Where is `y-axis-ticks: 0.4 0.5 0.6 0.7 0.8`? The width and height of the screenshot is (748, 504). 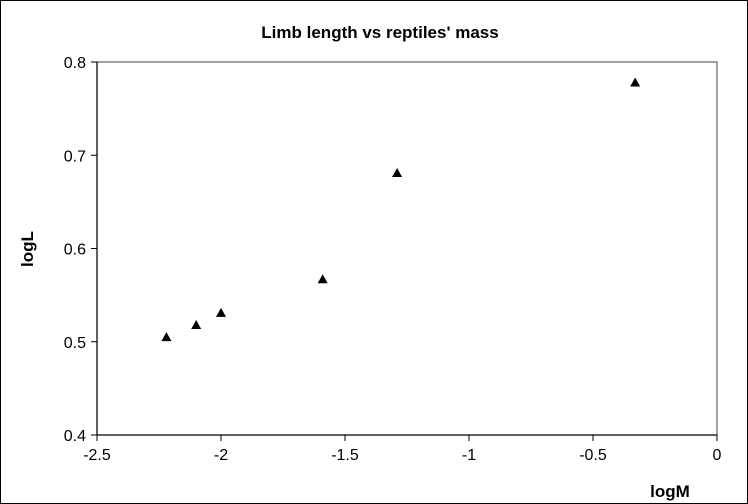 y-axis-ticks: 0.4 0.5 0.6 0.7 0.8 is located at coordinates (80, 250).